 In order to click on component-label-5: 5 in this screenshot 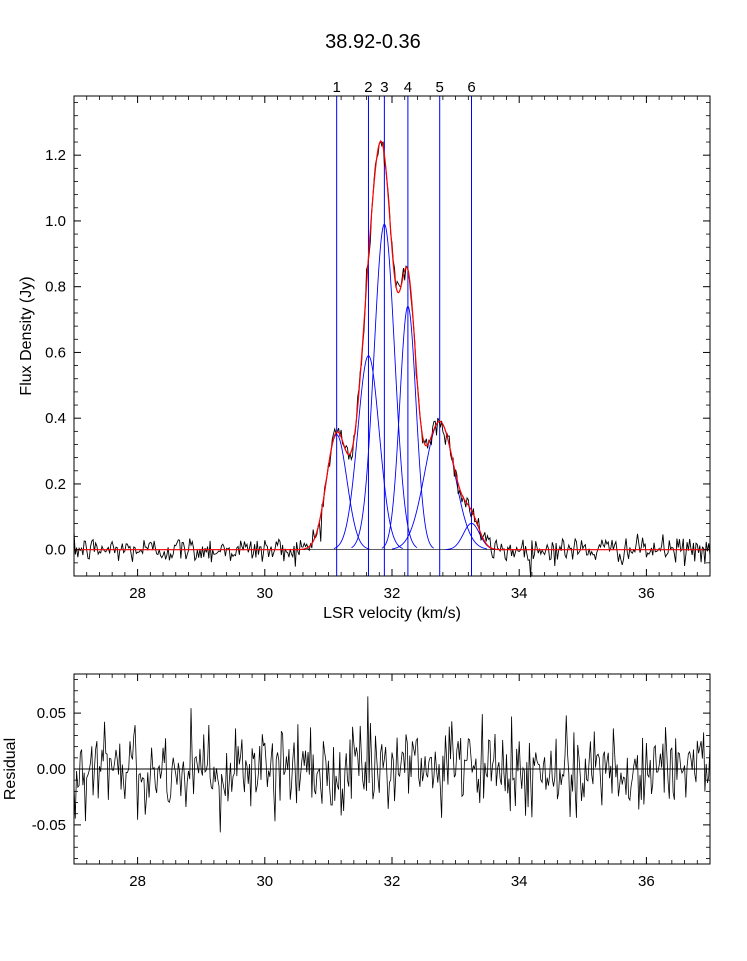, I will do `click(440, 87)`.